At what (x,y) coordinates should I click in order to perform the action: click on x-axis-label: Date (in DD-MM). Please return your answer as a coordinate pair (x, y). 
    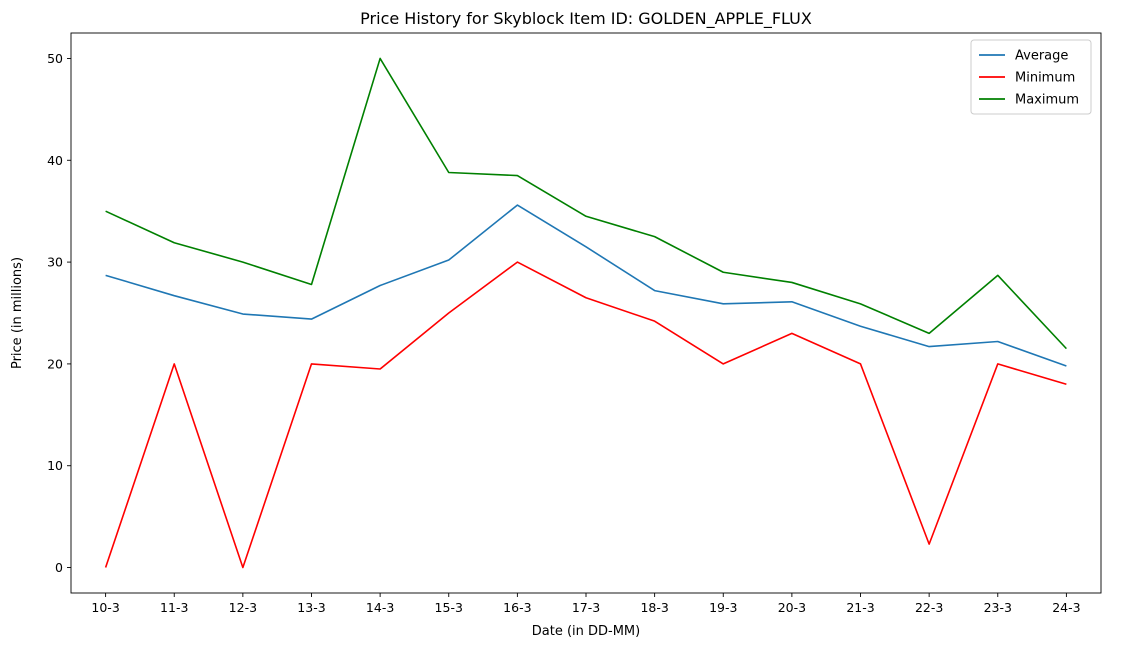
    Looking at the image, I should click on (586, 631).